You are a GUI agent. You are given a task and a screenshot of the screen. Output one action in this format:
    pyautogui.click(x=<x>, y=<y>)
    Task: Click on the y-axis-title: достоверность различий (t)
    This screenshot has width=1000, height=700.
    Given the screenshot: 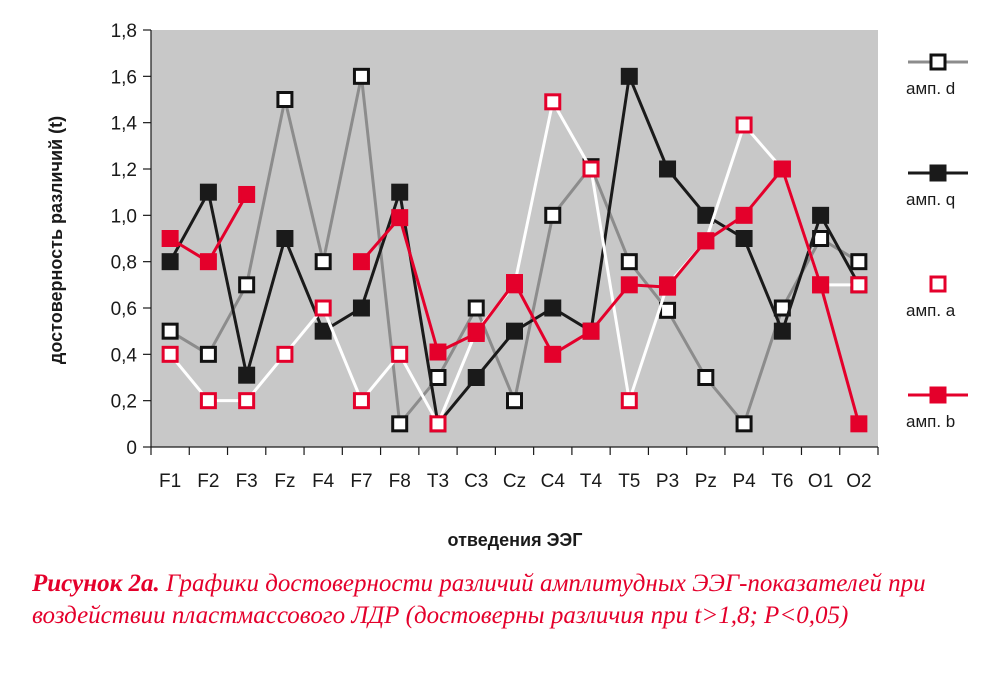 What is the action you would take?
    pyautogui.click(x=56, y=240)
    